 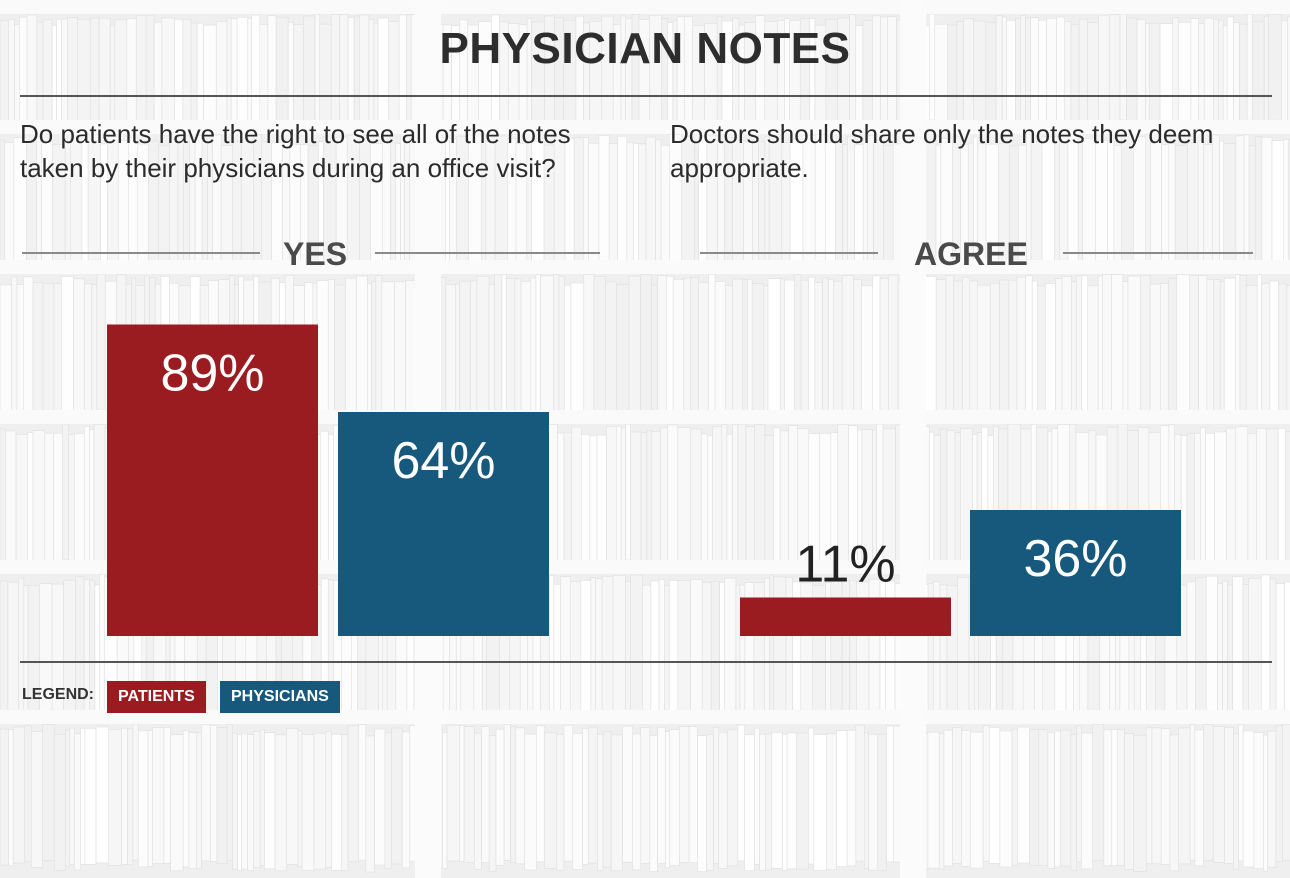 What do you see at coordinates (971, 254) in the screenshot?
I see `panel-heading-right: AGREE` at bounding box center [971, 254].